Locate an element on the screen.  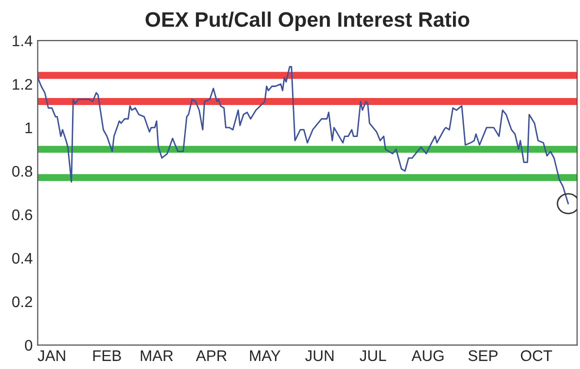
x-tick-label: JUN is located at coordinates (319, 356).